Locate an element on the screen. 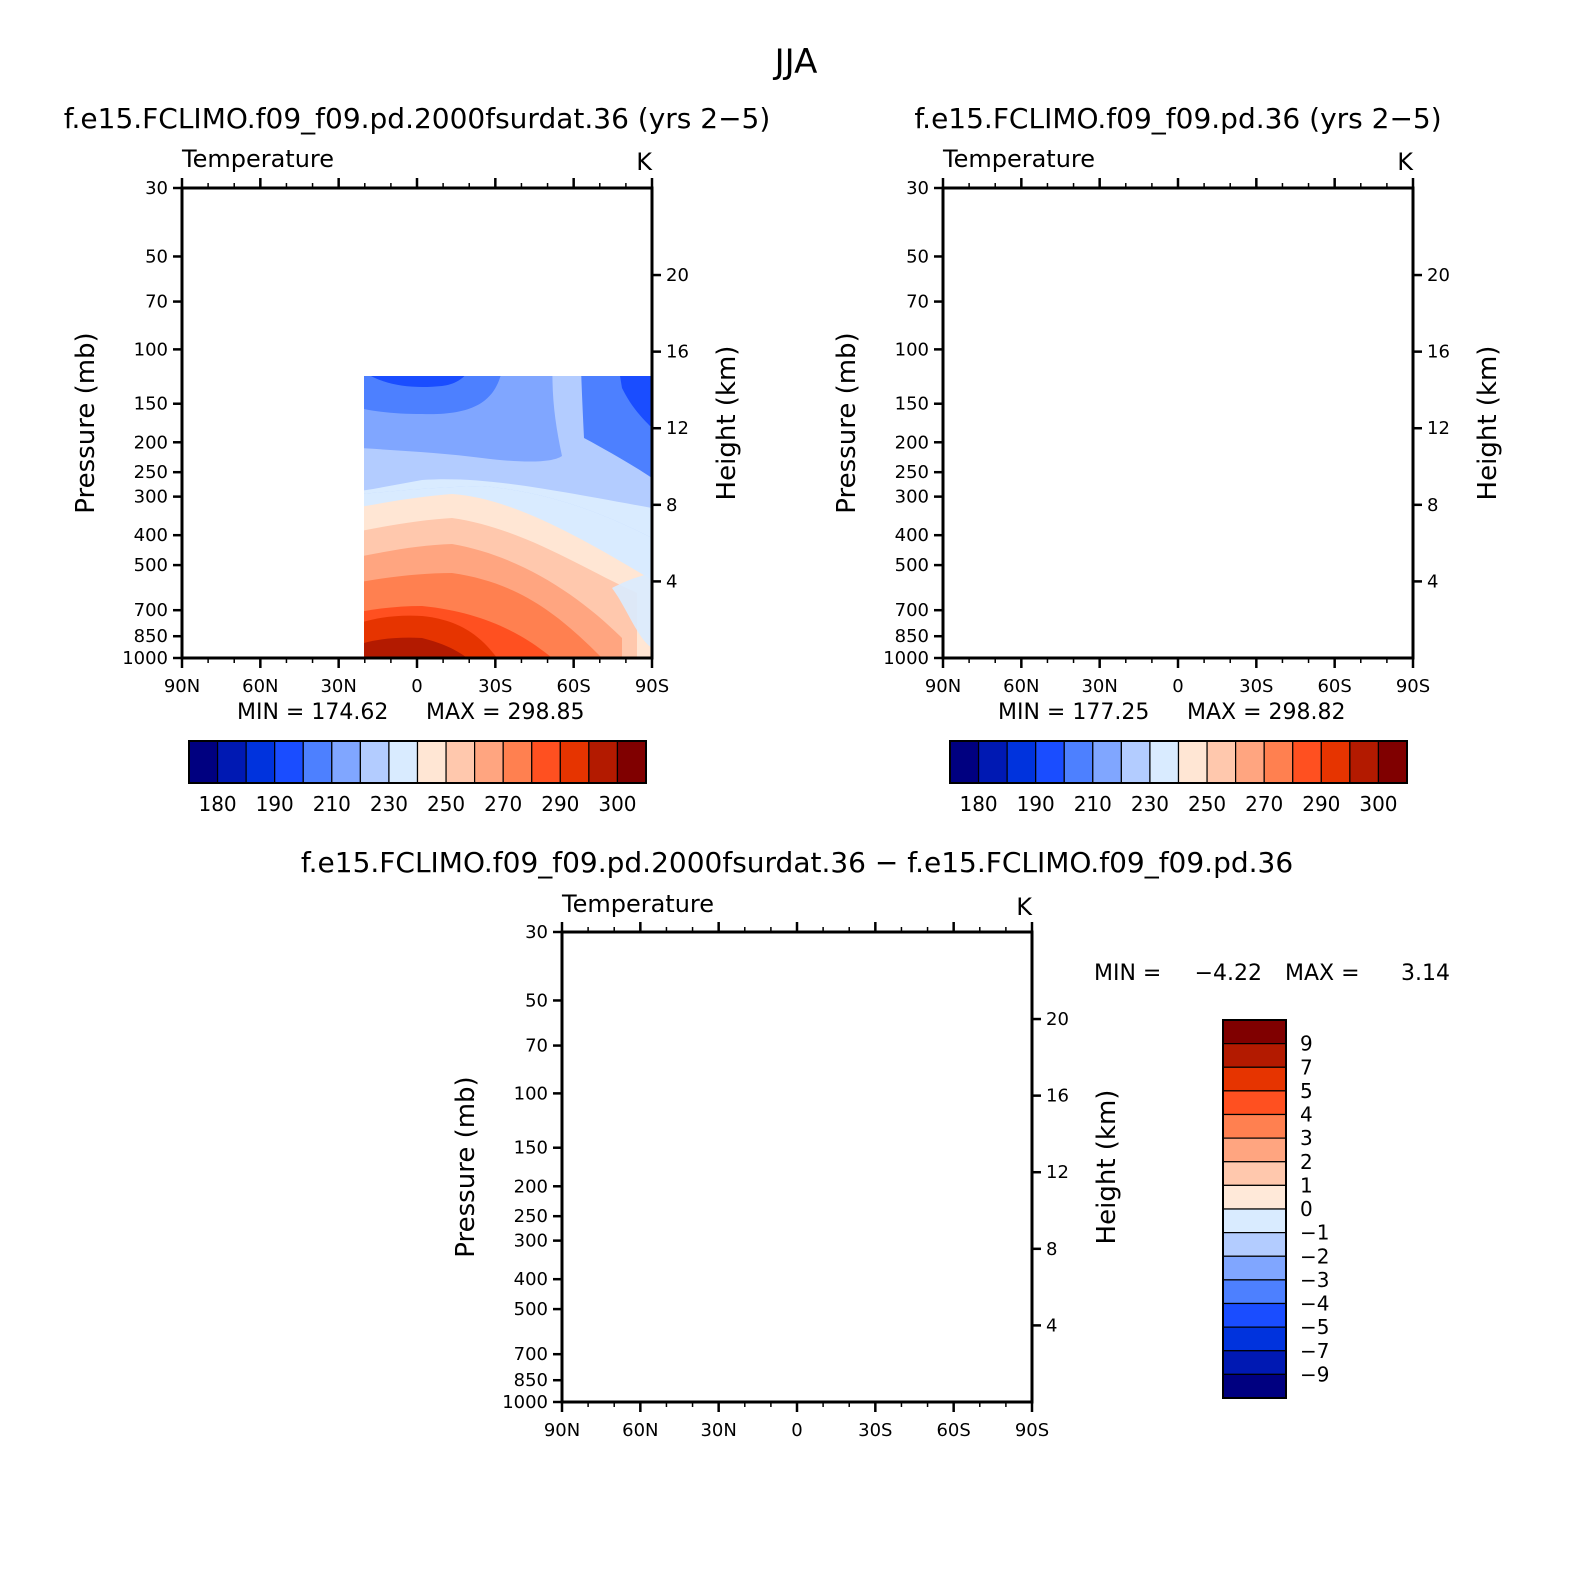  colorbar-label: 300 is located at coordinates (1378, 804).